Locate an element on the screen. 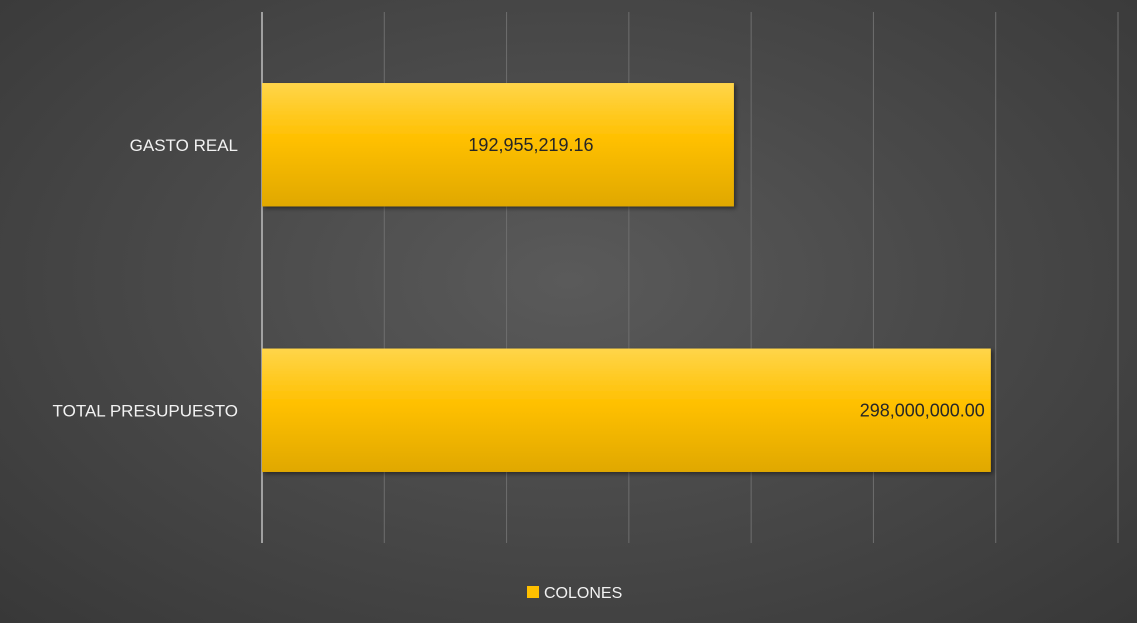  bar-gasto-real is located at coordinates (498, 145).